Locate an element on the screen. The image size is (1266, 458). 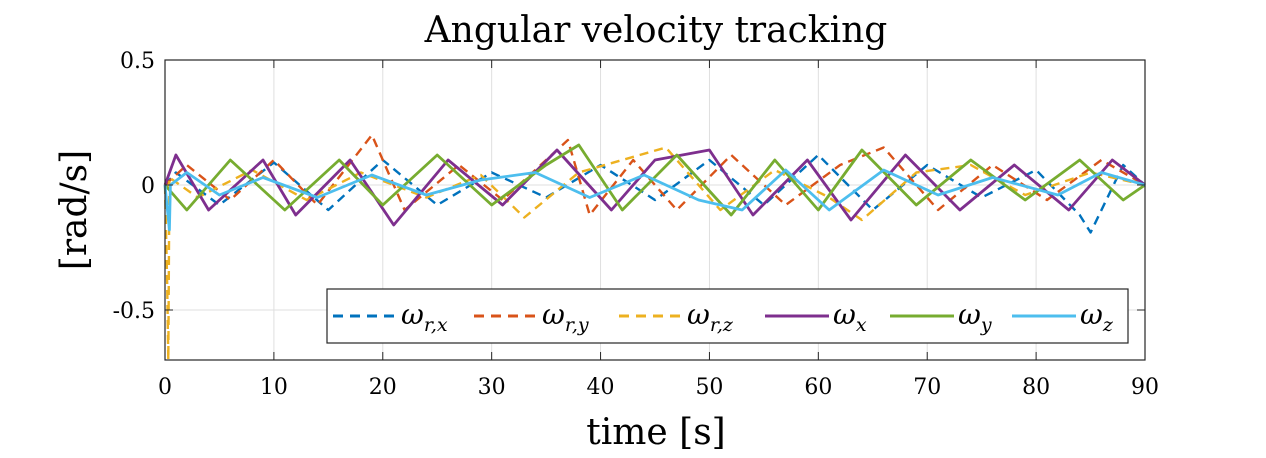
chart-title: Angular velocity tracking is located at coordinates (656, 30).